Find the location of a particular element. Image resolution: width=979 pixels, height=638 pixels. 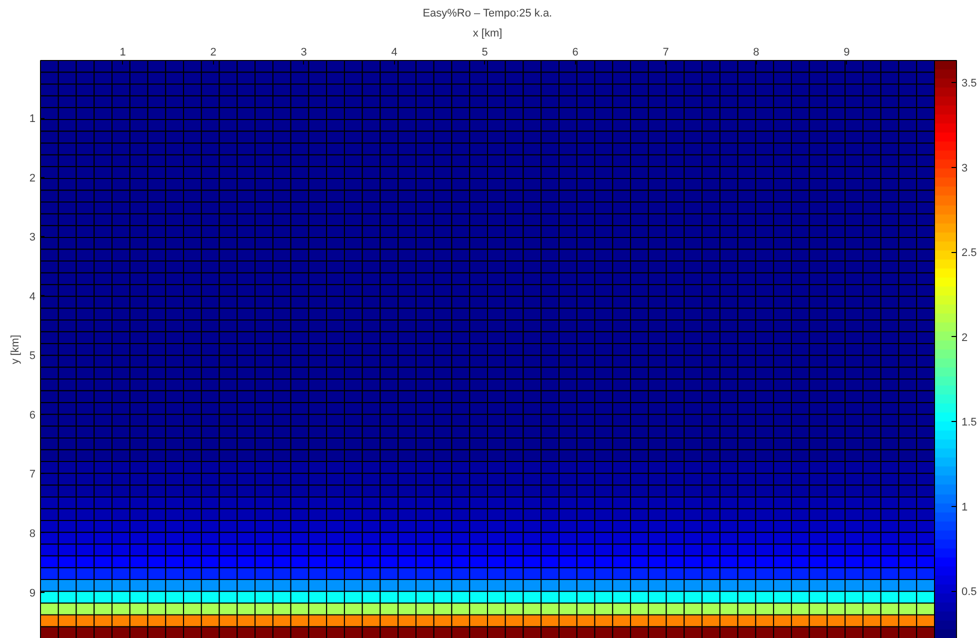

x-tick-label: 9 is located at coordinates (847, 52).